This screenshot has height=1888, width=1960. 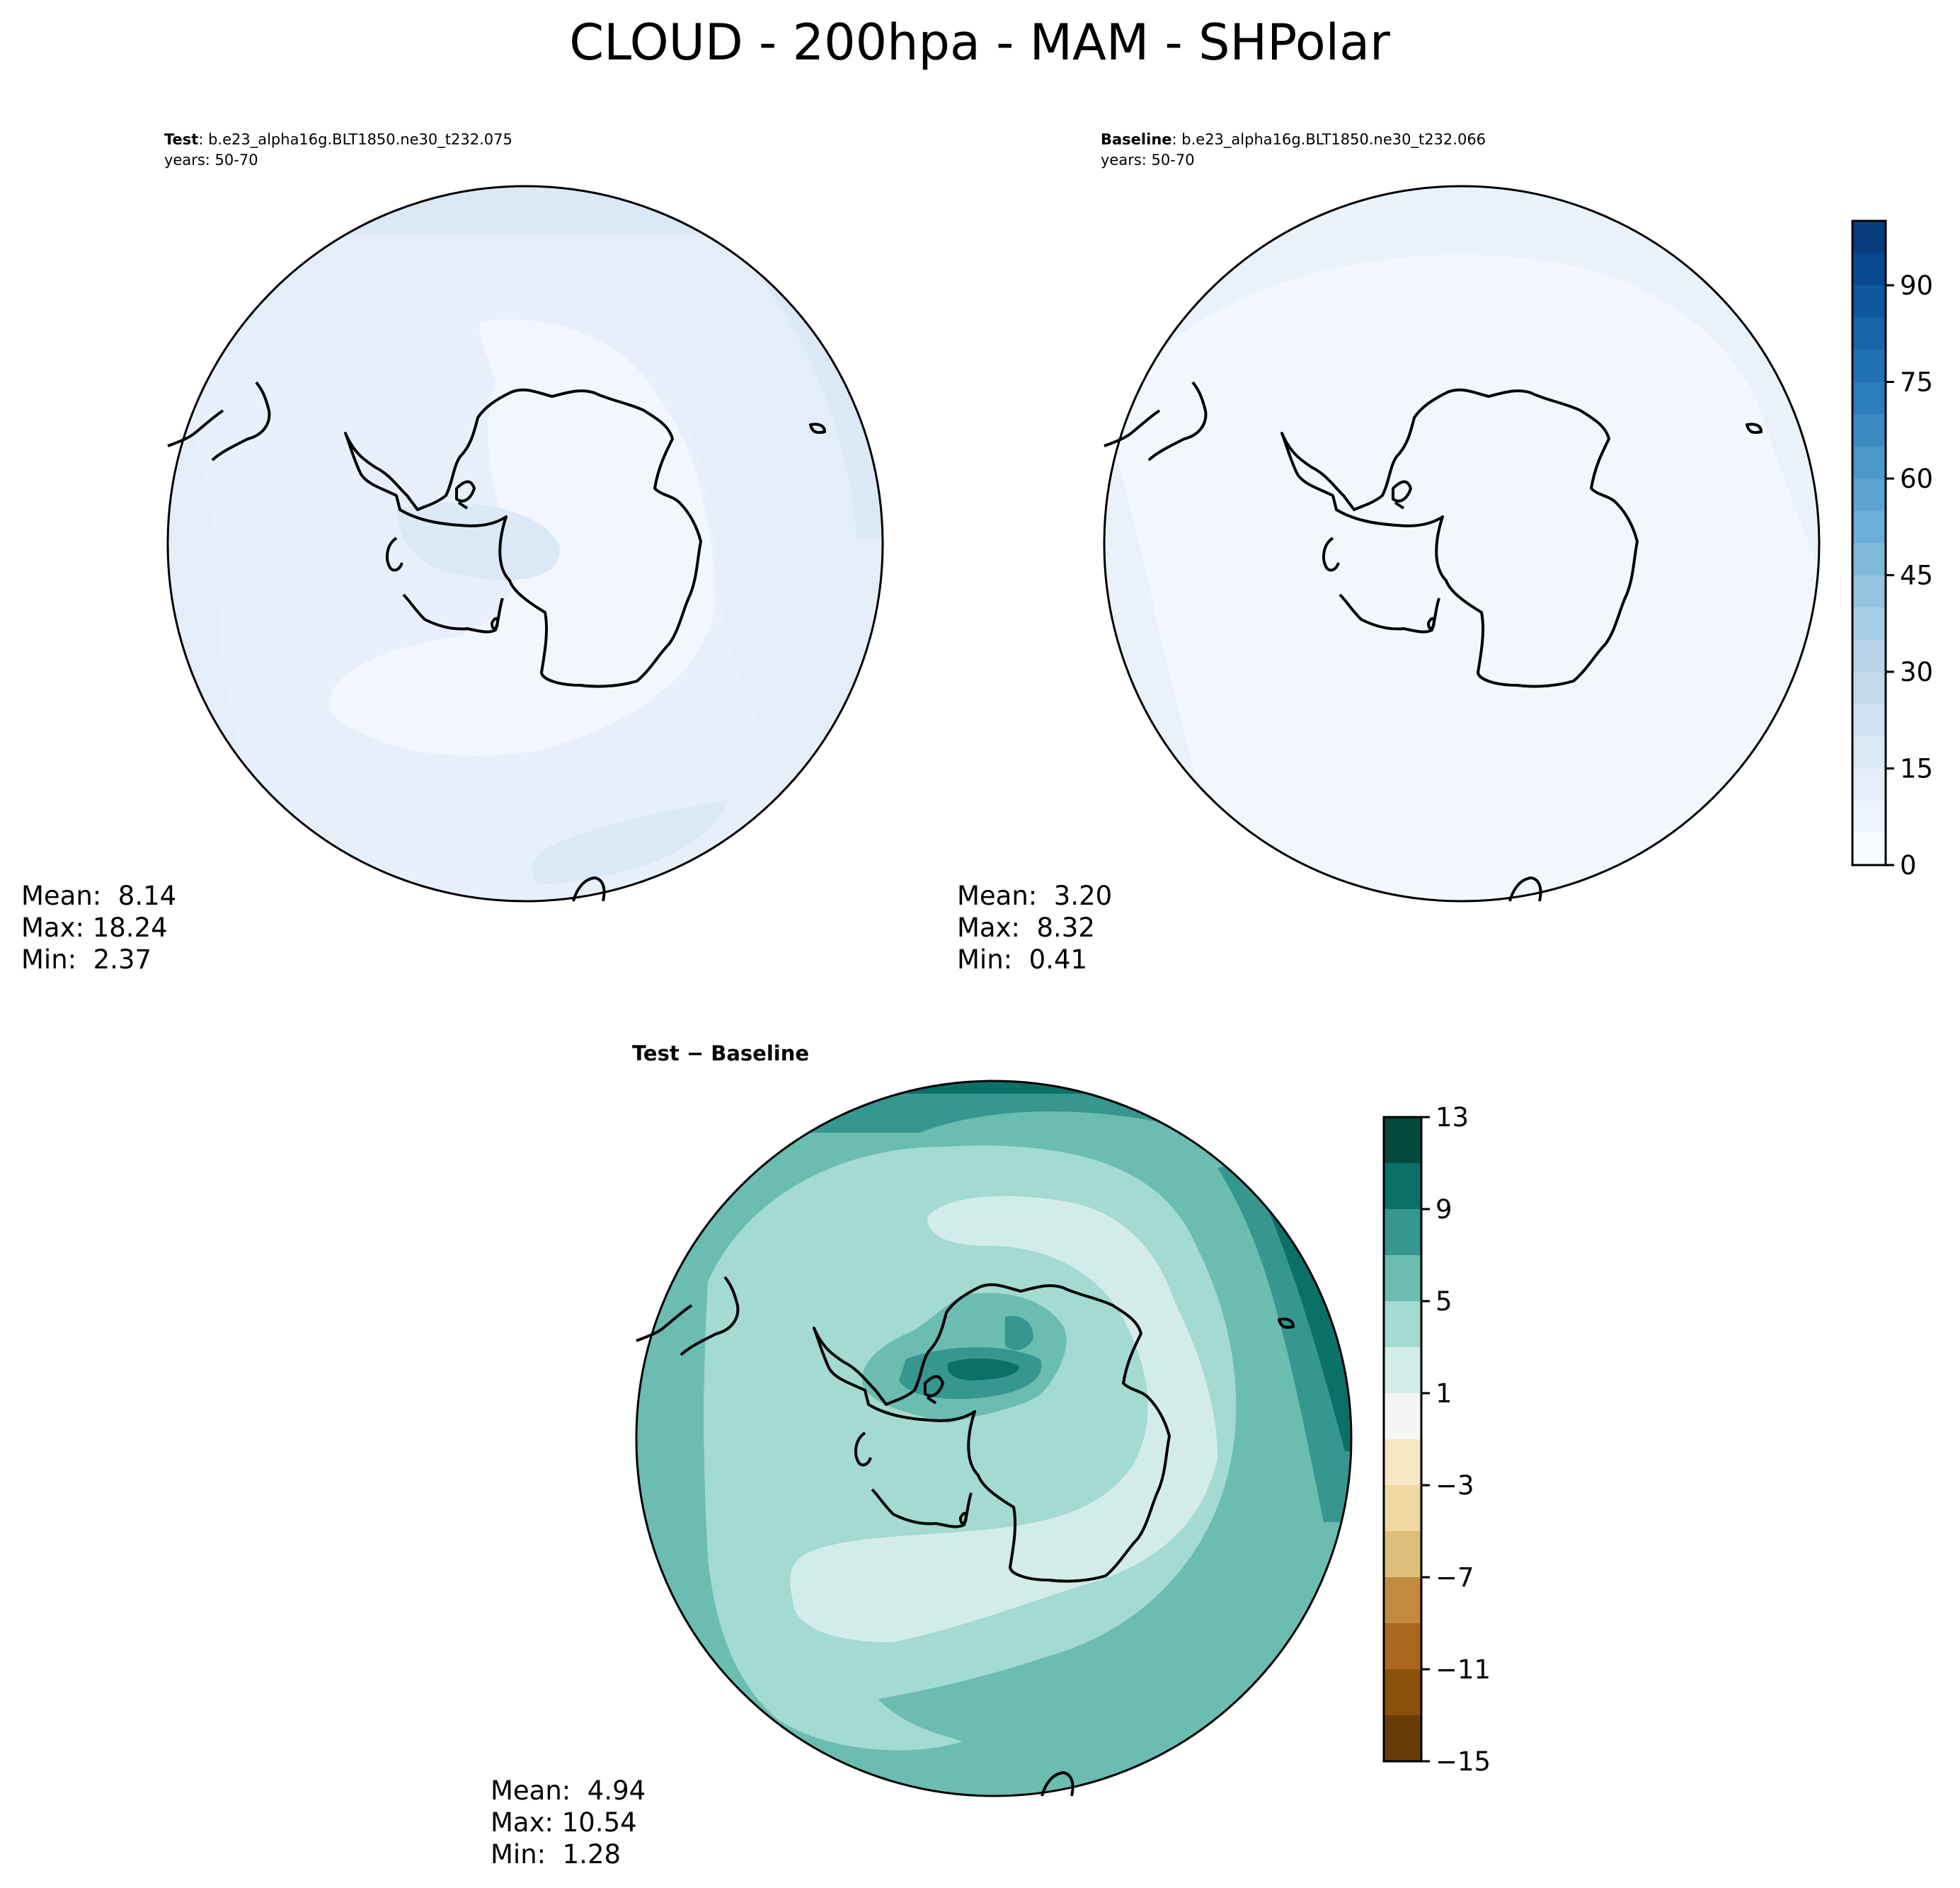 I want to click on panel-difference-min: Min: 1.28, so click(x=556, y=1855).